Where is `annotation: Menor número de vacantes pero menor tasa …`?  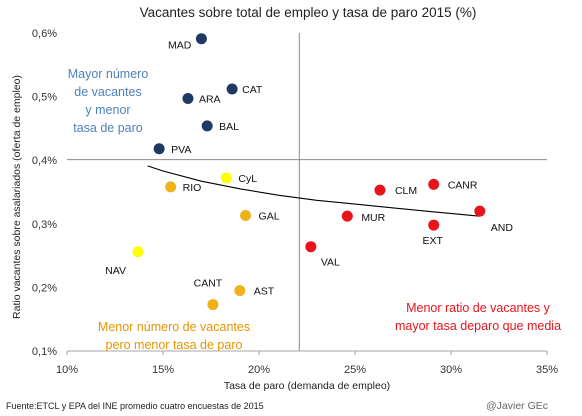 annotation: Menor número de vacantes pero menor tasa … is located at coordinates (174, 336).